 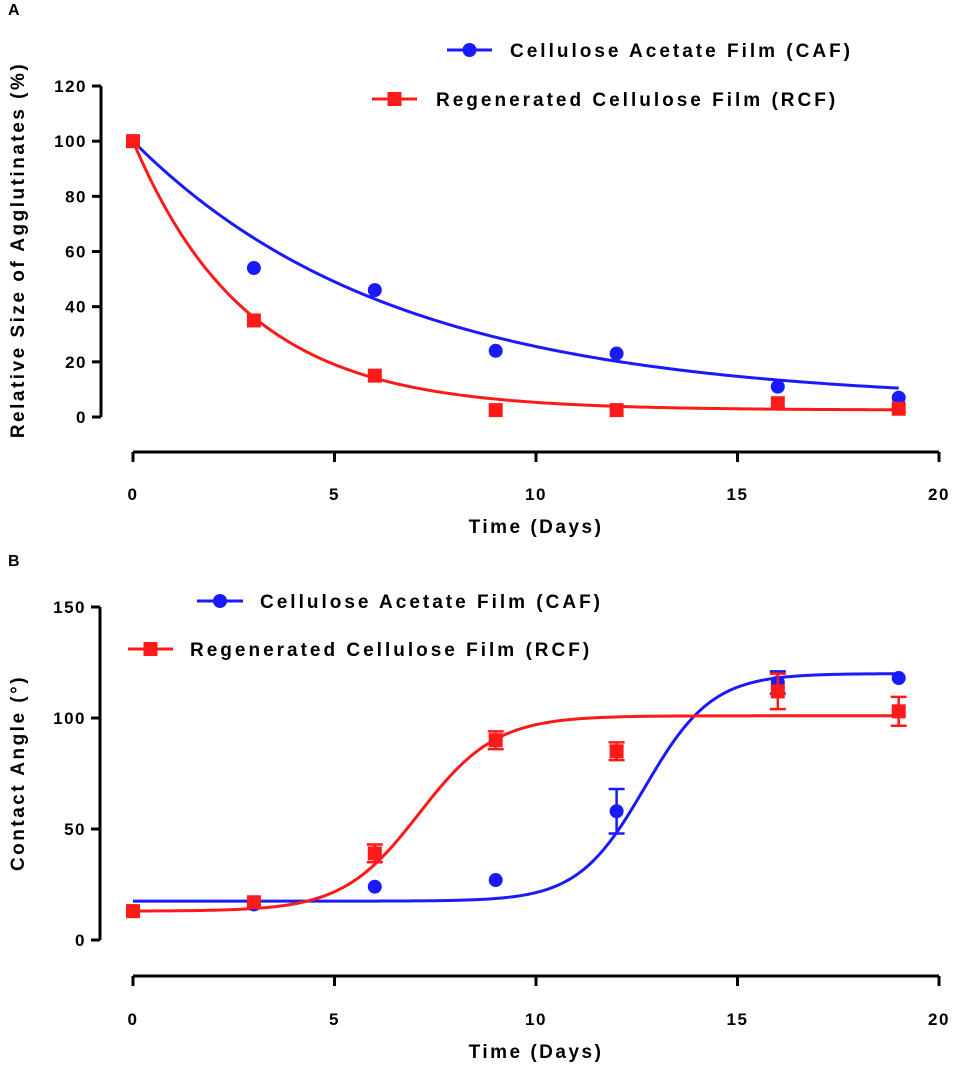 I want to click on y-tick-label: 50, so click(x=75, y=829).